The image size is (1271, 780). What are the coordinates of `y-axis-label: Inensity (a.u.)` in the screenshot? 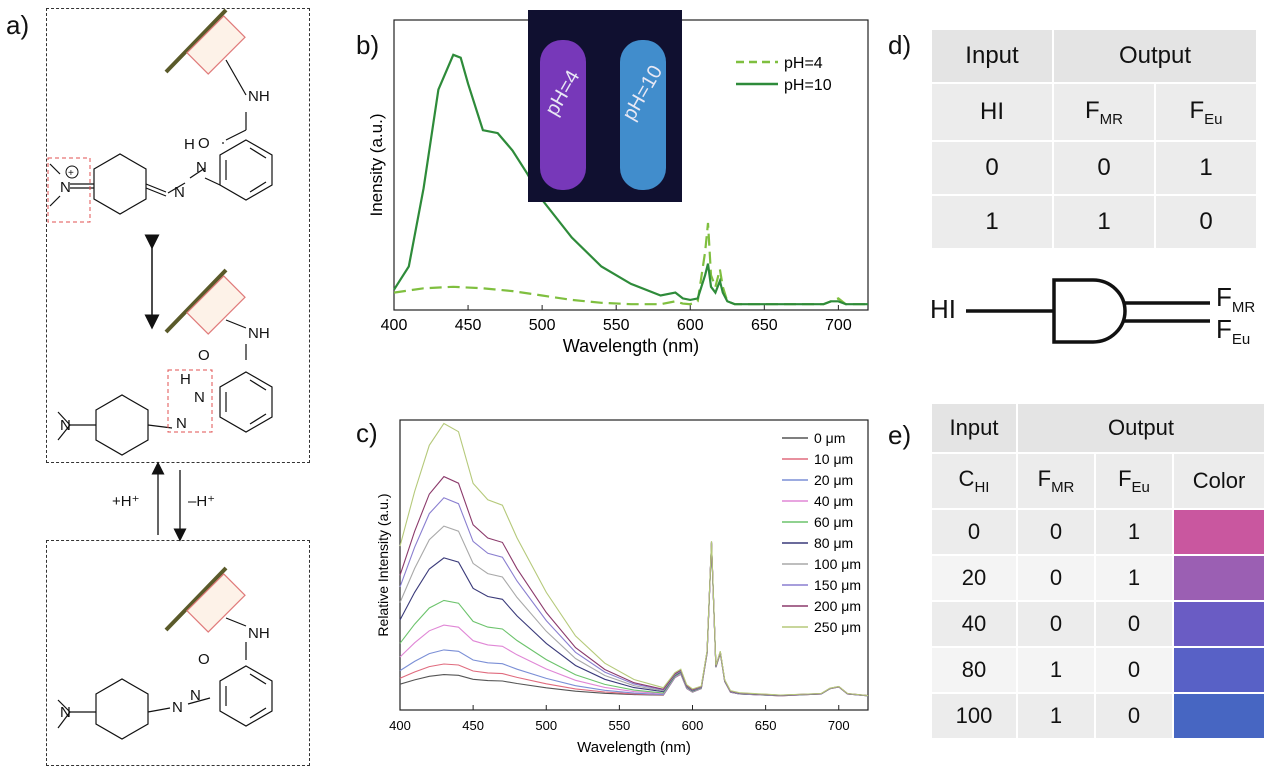 It's located at (378, 165).